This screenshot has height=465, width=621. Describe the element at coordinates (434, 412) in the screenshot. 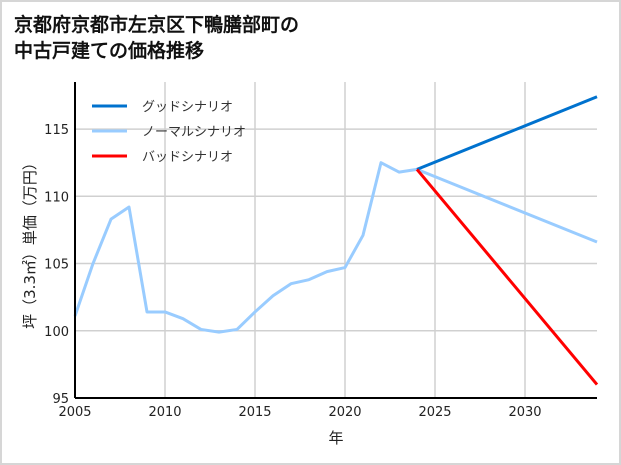

I see `x-tick-label: 2025` at that location.